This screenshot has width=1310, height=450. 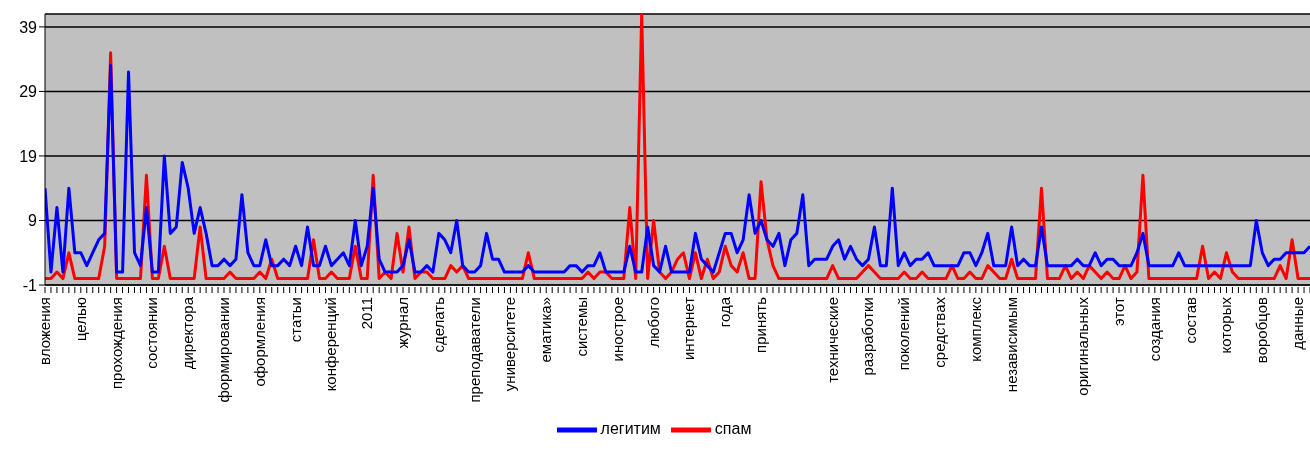 I want to click on y-tick-label: 29, so click(x=28, y=92).